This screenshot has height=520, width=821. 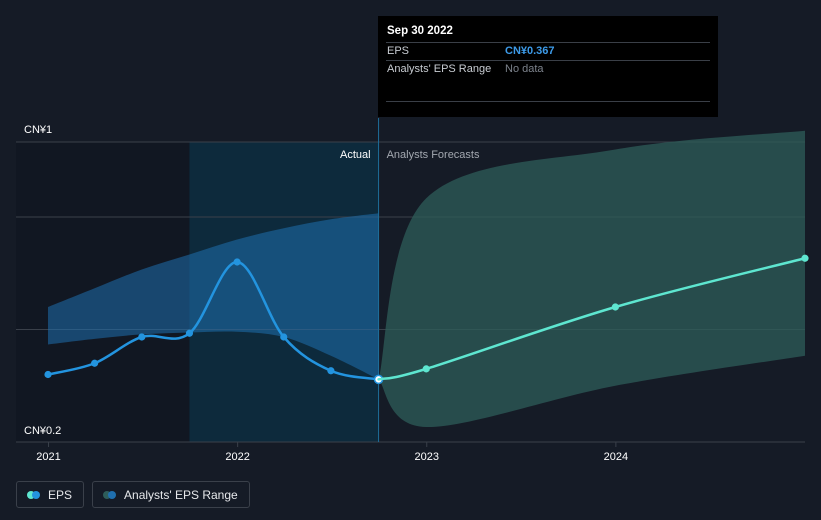 I want to click on legend-range-label: Analysts' EPS Range, so click(x=181, y=494).